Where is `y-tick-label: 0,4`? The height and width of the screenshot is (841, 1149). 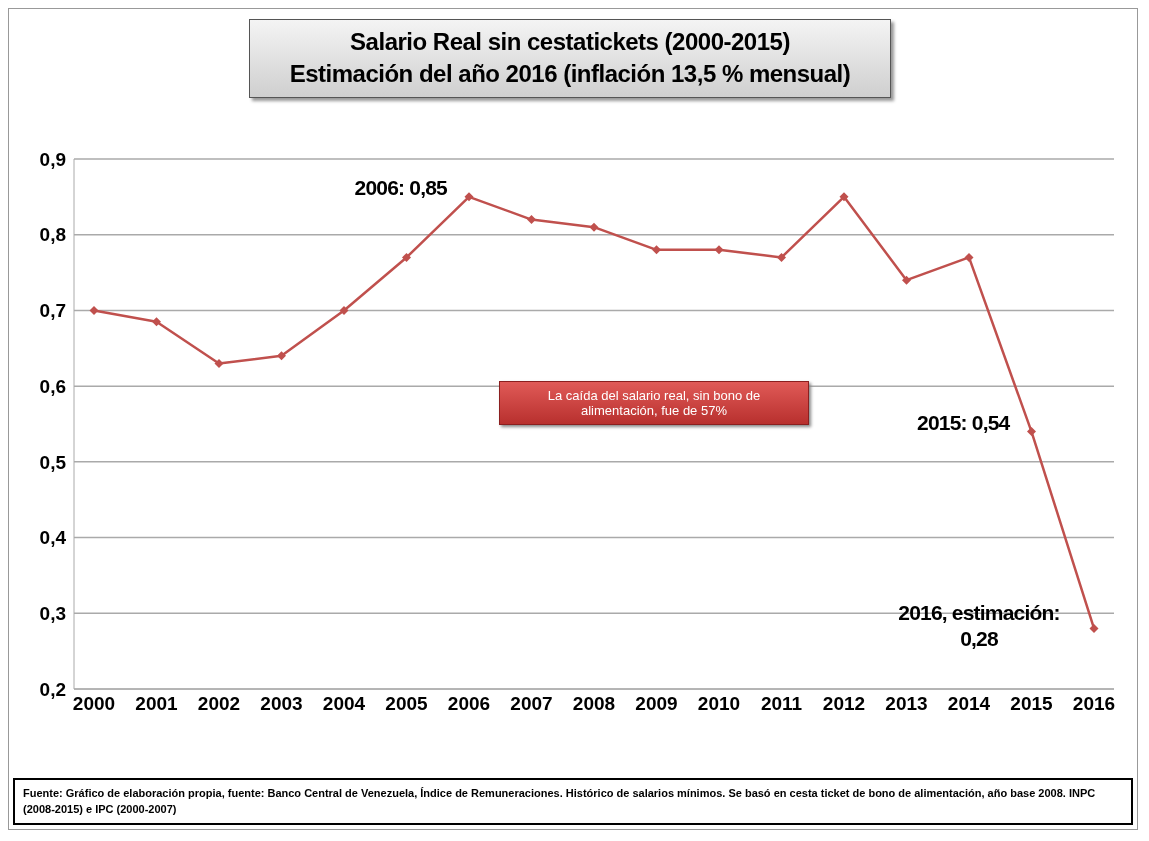 y-tick-label: 0,4 is located at coordinates (53, 538).